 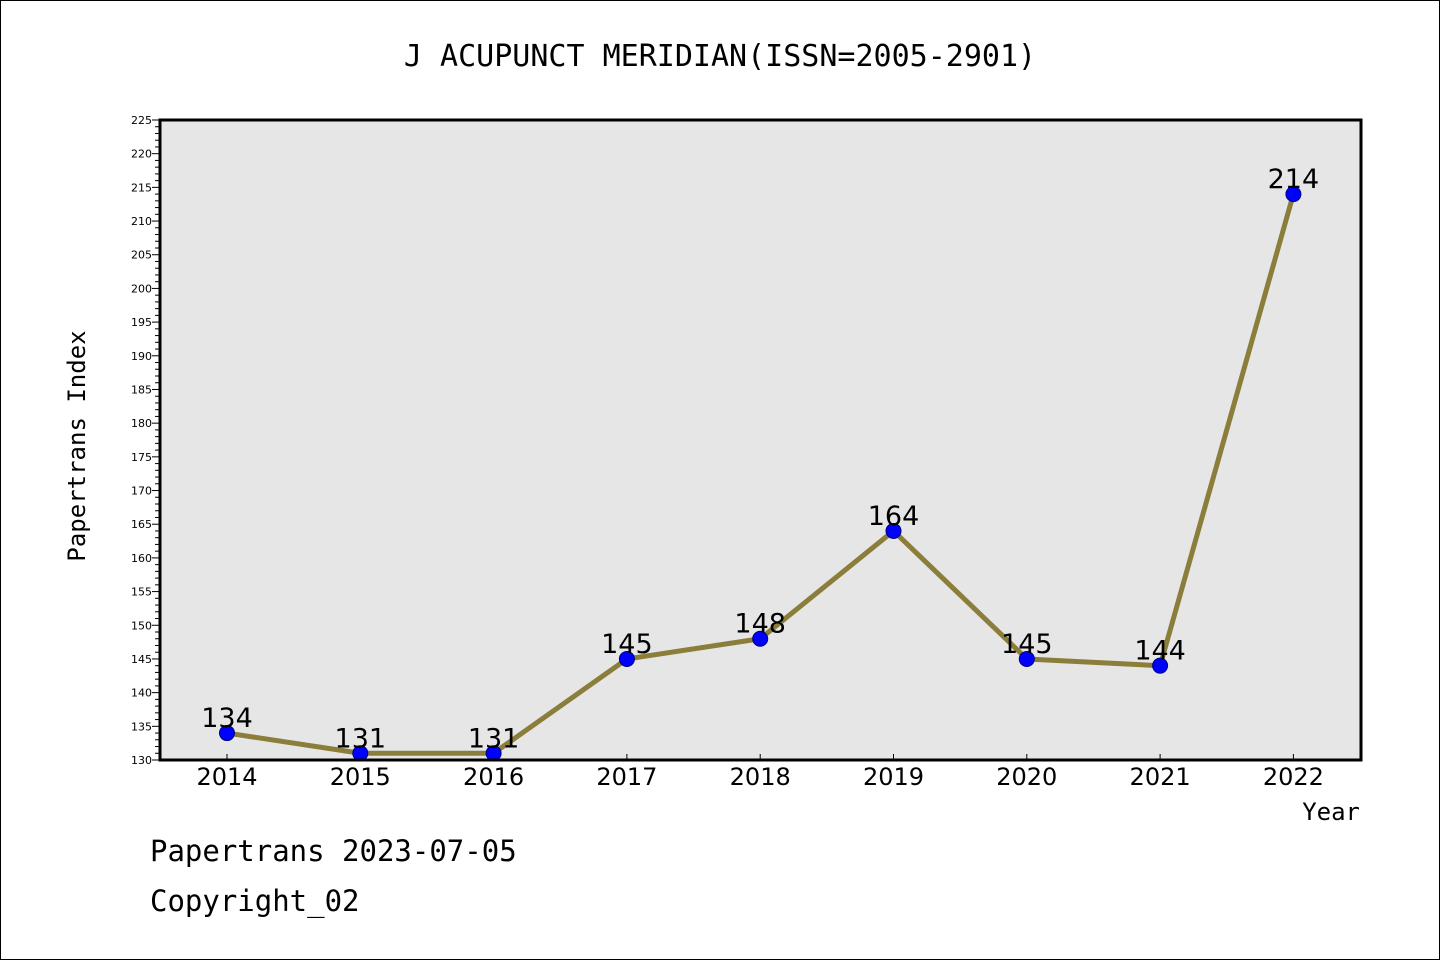 I want to click on x-axis-ticks: 2014 2015 2016 2017 2018 2019 2020 2021 2022, so click(x=760, y=772).